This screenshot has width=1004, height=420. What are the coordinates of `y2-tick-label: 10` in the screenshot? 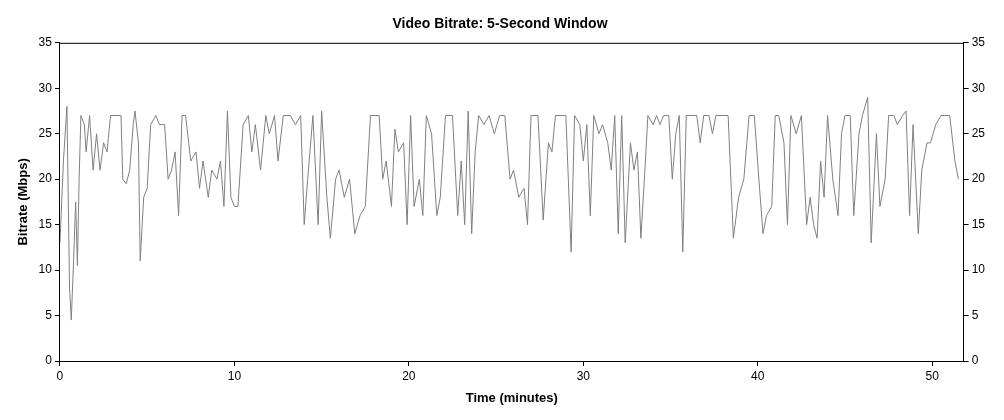 It's located at (978, 269).